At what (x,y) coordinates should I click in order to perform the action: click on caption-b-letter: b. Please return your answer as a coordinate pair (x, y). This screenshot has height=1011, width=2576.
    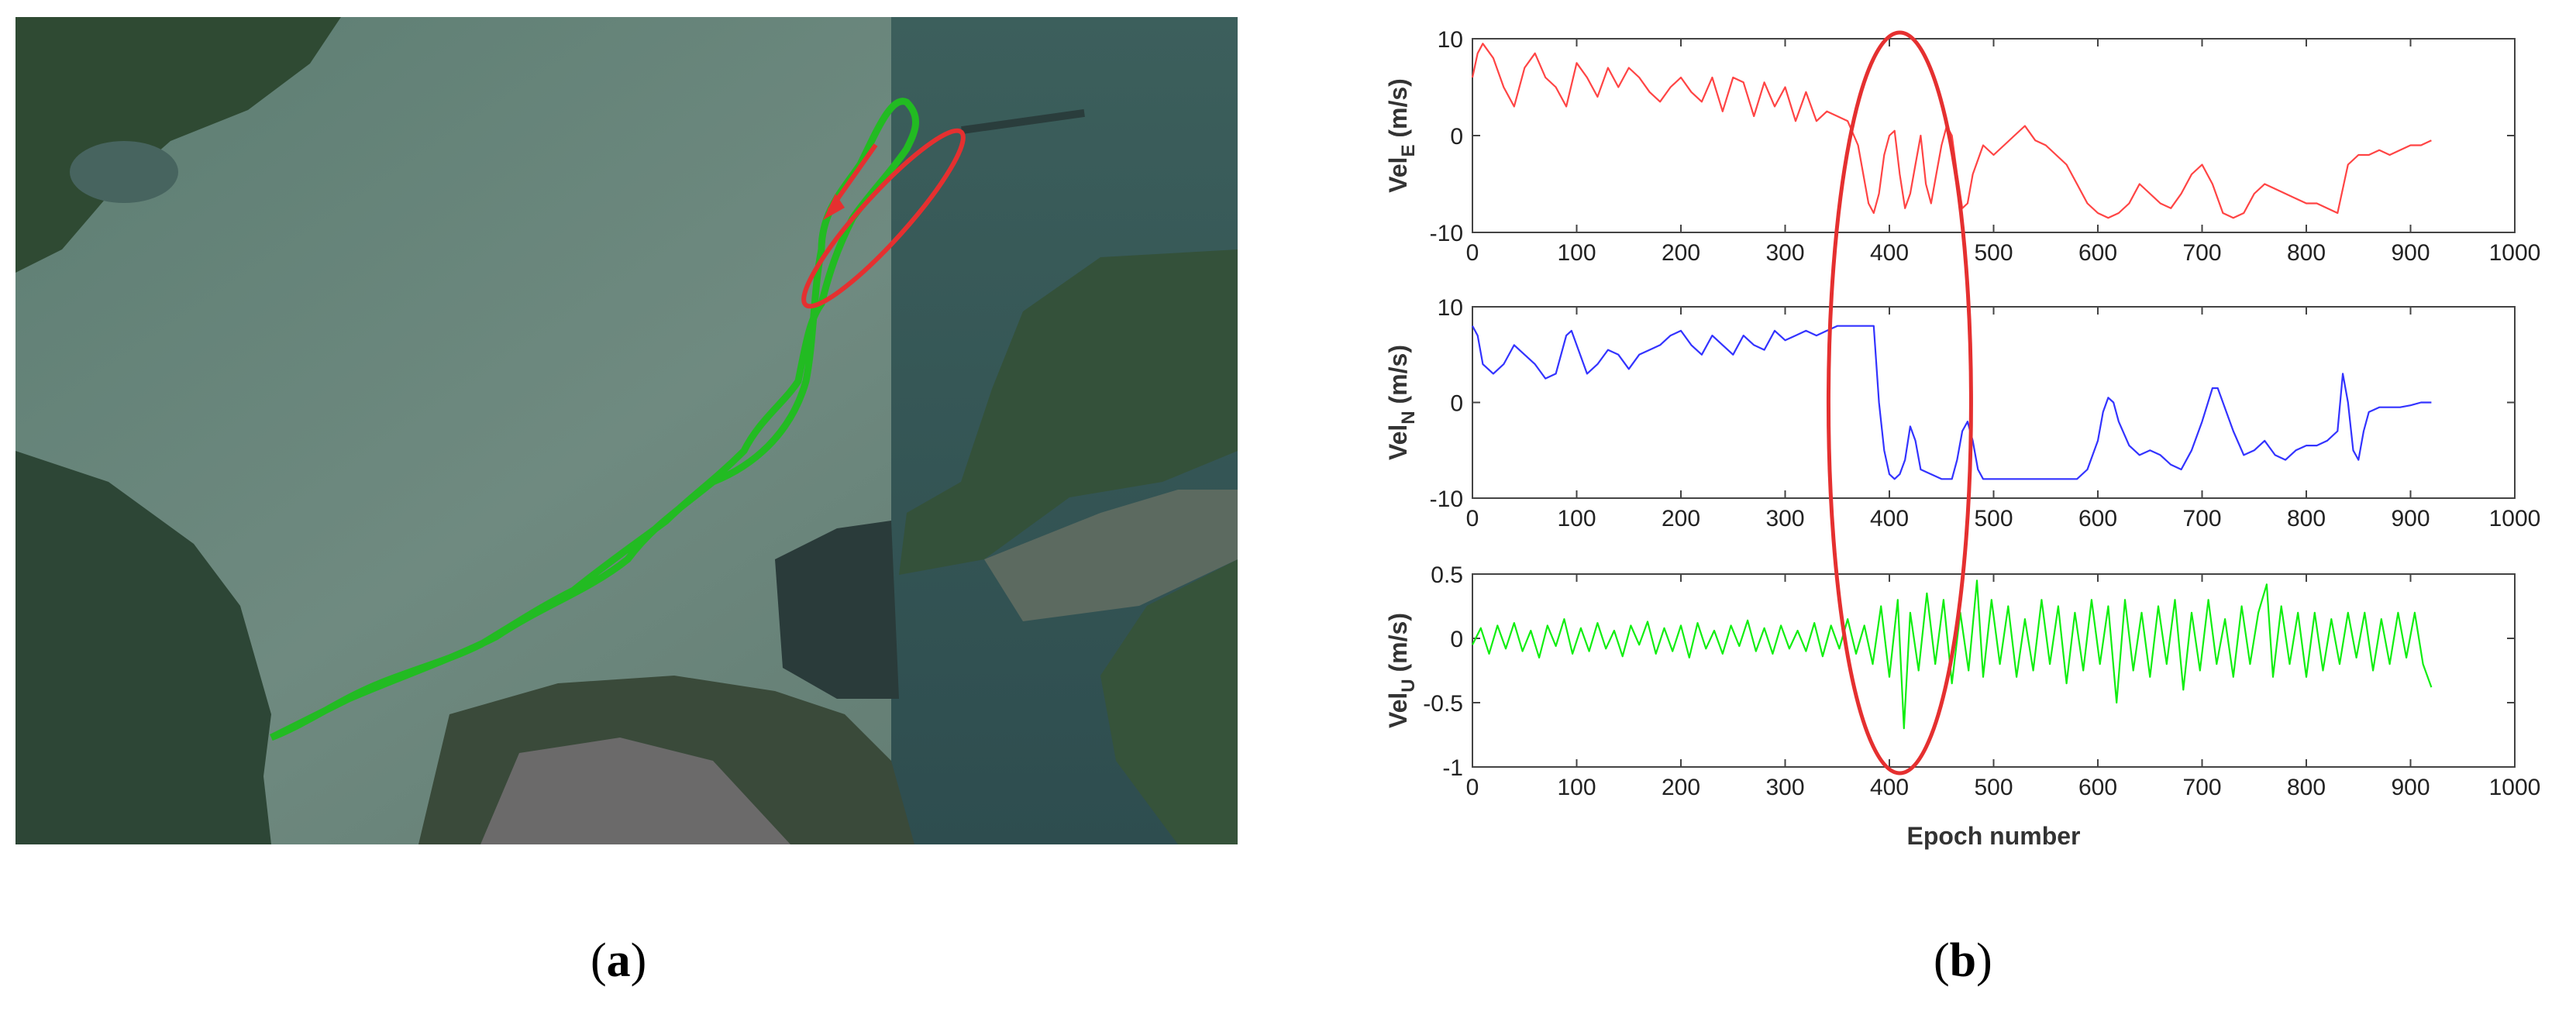
    Looking at the image, I should click on (1963, 961).